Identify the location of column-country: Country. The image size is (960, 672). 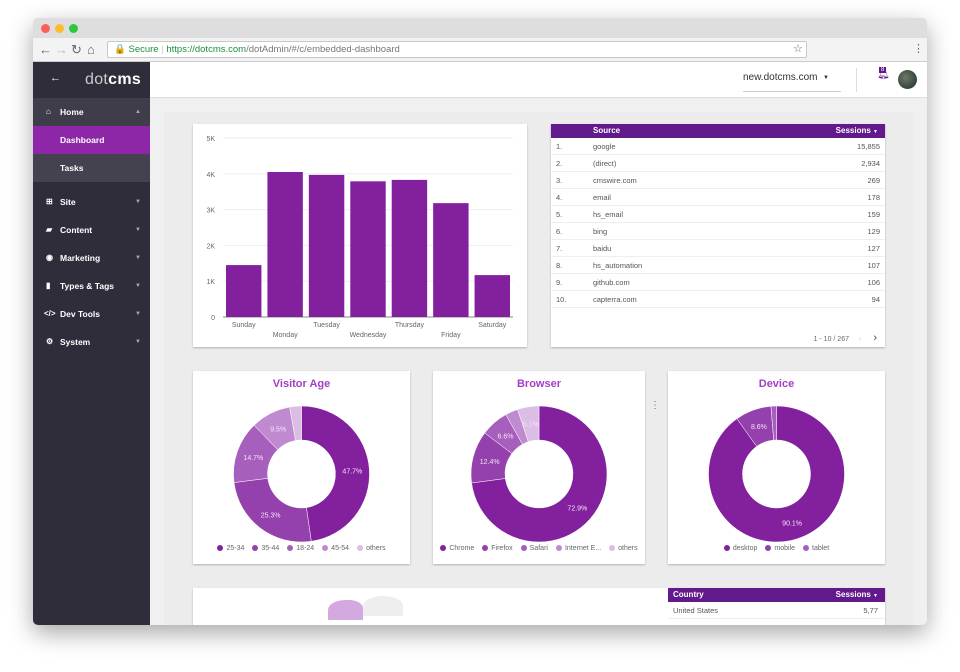
(688, 594).